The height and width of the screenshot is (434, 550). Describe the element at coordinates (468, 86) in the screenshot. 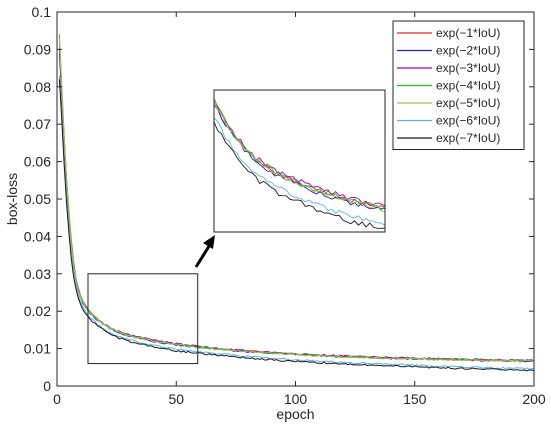

I see `legend-label-4: exp(−4*IoU)` at that location.